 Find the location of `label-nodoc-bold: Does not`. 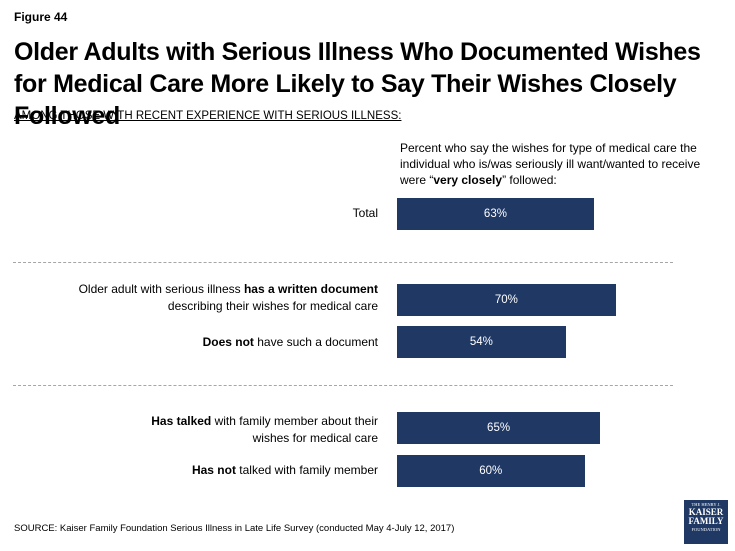

label-nodoc-bold: Does not is located at coordinates (228, 342).